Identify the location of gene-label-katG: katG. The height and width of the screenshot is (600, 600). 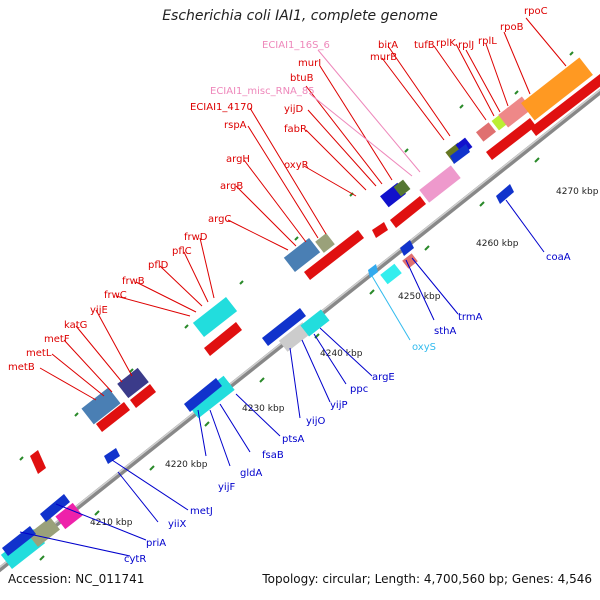
(75, 325).